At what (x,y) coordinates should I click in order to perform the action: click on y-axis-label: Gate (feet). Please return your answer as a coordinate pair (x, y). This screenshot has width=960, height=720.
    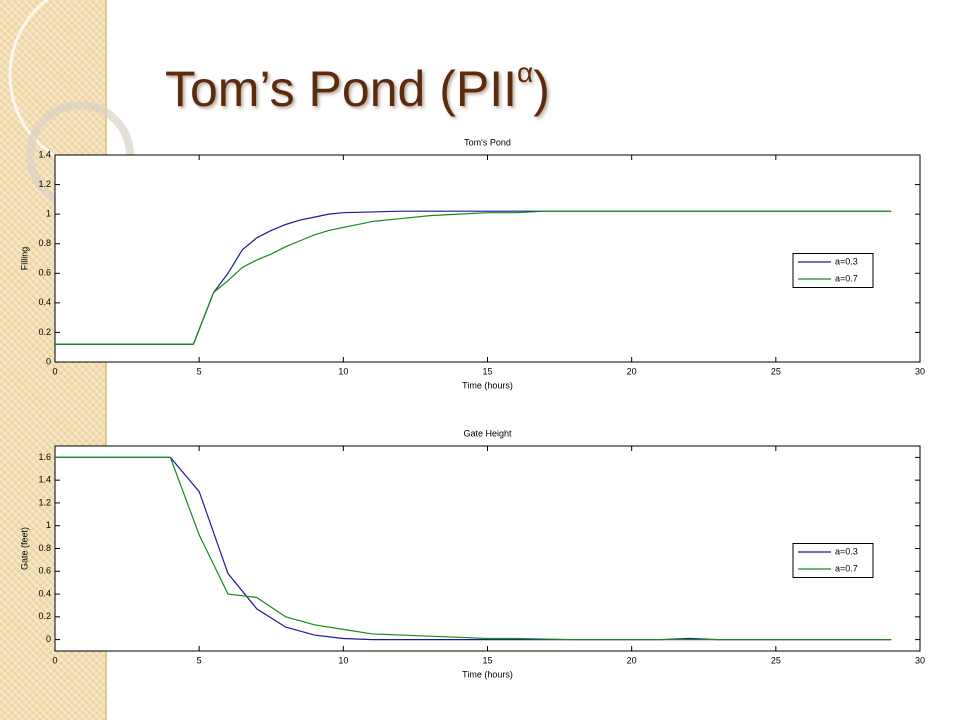
    Looking at the image, I should click on (24, 548).